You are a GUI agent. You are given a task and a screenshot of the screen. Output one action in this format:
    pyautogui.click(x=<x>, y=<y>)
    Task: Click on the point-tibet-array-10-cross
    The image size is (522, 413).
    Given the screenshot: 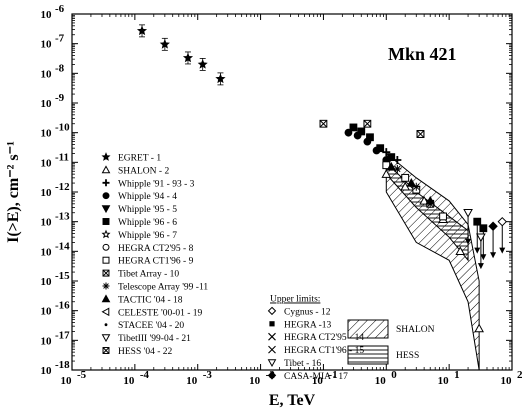 What is the action you would take?
    pyautogui.click(x=420, y=134)
    